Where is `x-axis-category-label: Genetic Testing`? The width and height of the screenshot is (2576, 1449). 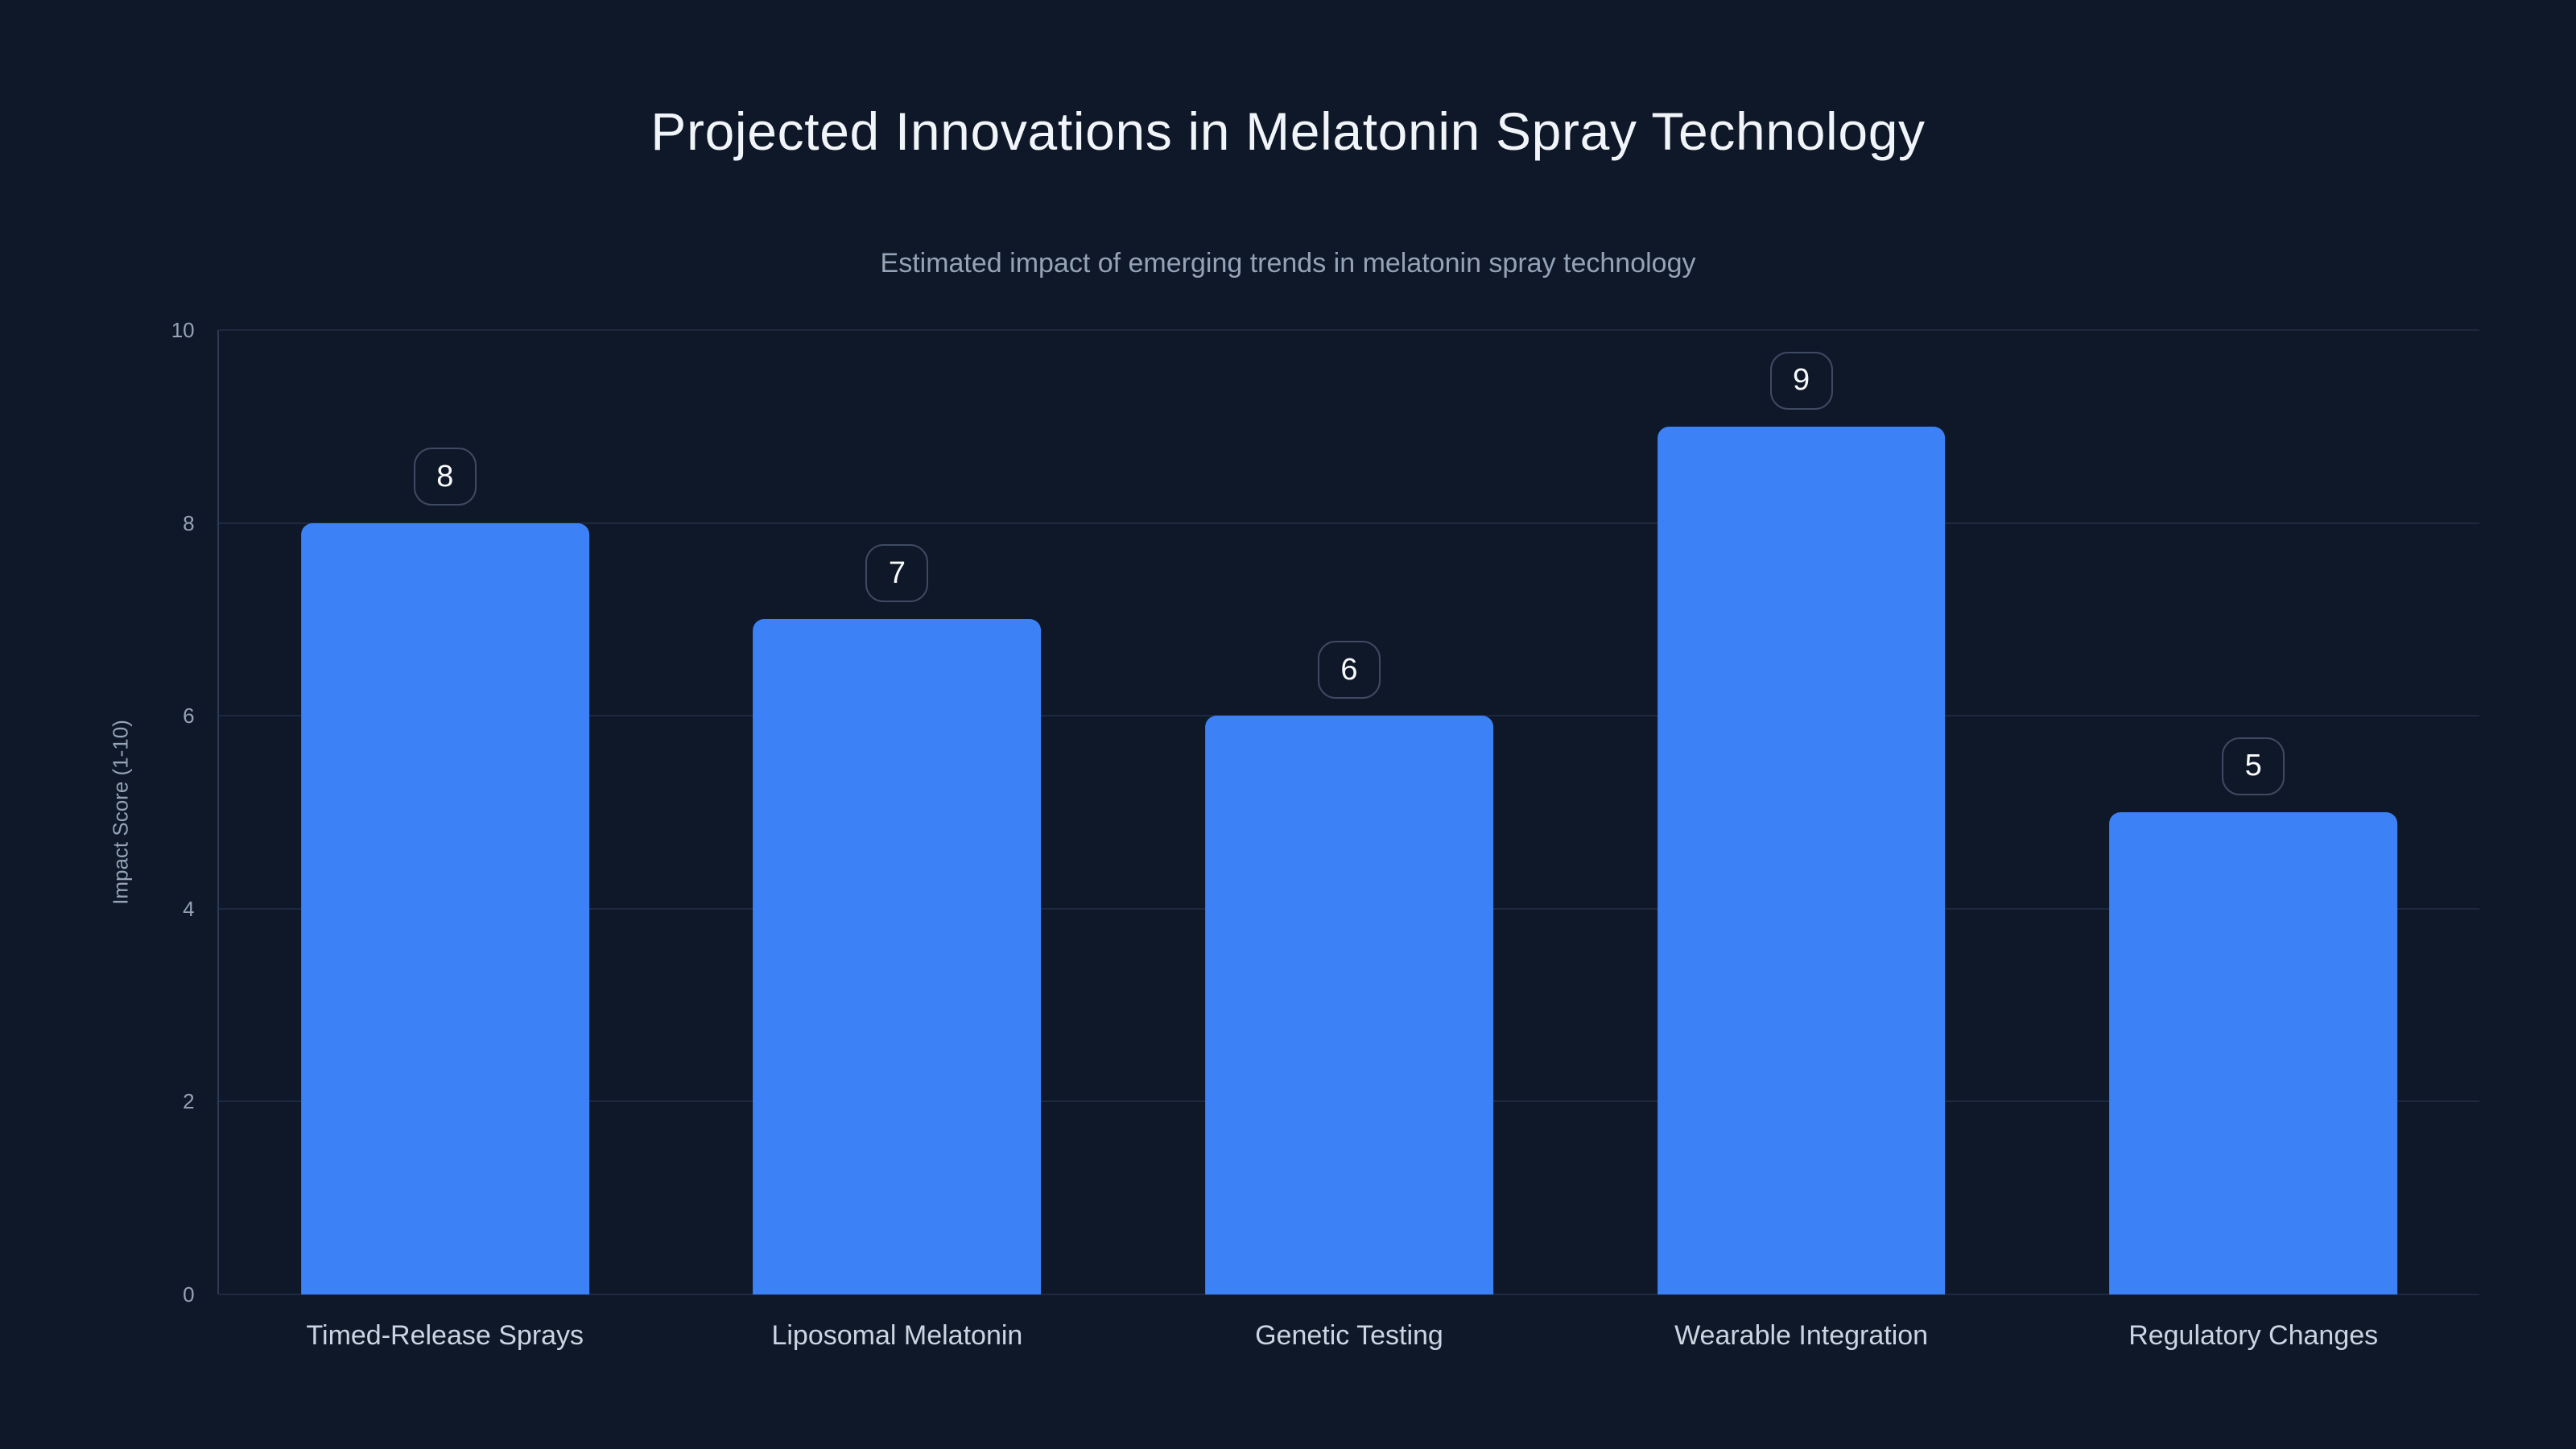
x-axis-category-label: Genetic Testing is located at coordinates (1349, 1335).